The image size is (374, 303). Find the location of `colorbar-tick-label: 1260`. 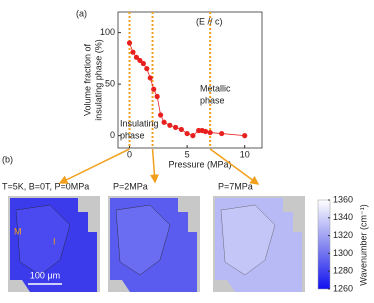

colorbar-tick-label: 1260 is located at coordinates (343, 288).